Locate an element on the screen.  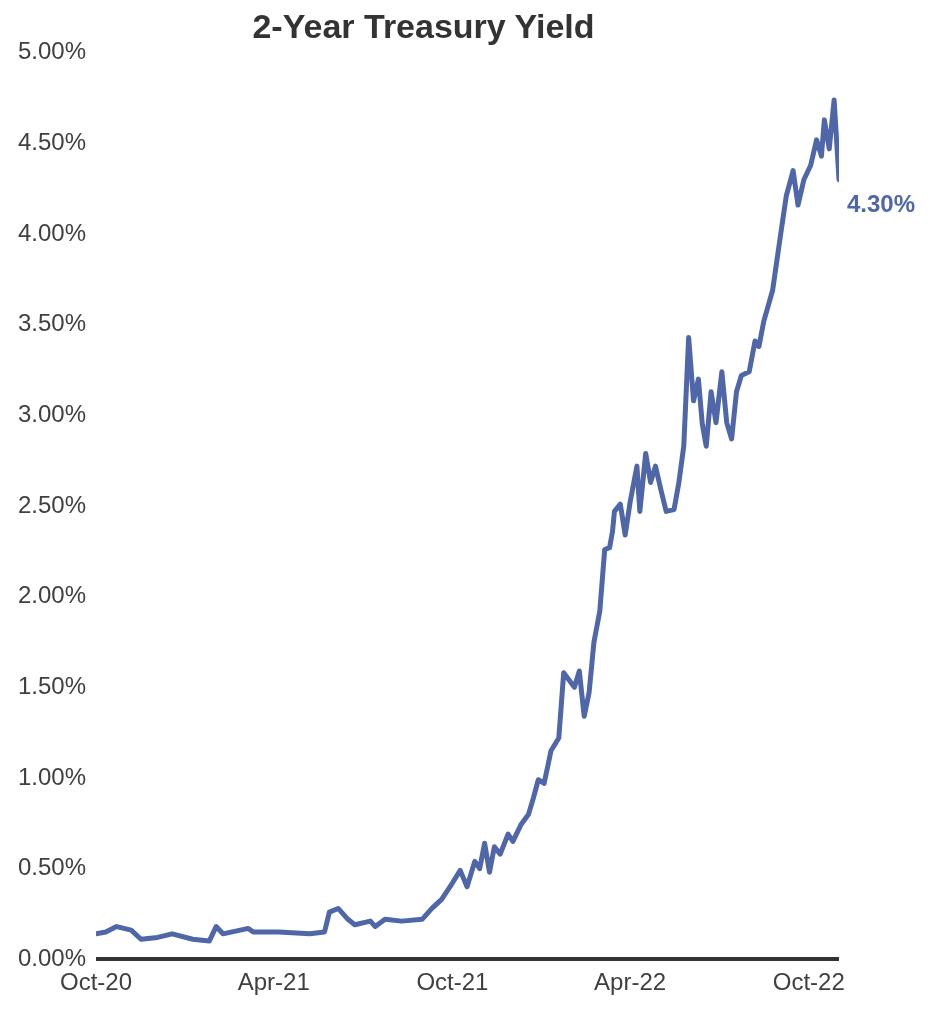
y-tick-label: 2.50% is located at coordinates (52, 504).